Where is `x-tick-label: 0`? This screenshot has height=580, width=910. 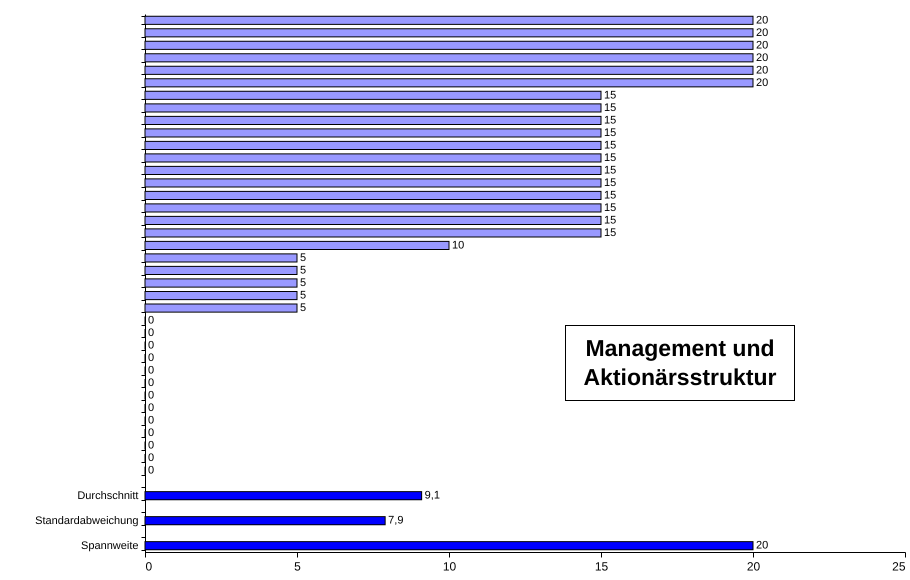
x-tick-label: 0 is located at coordinates (149, 567).